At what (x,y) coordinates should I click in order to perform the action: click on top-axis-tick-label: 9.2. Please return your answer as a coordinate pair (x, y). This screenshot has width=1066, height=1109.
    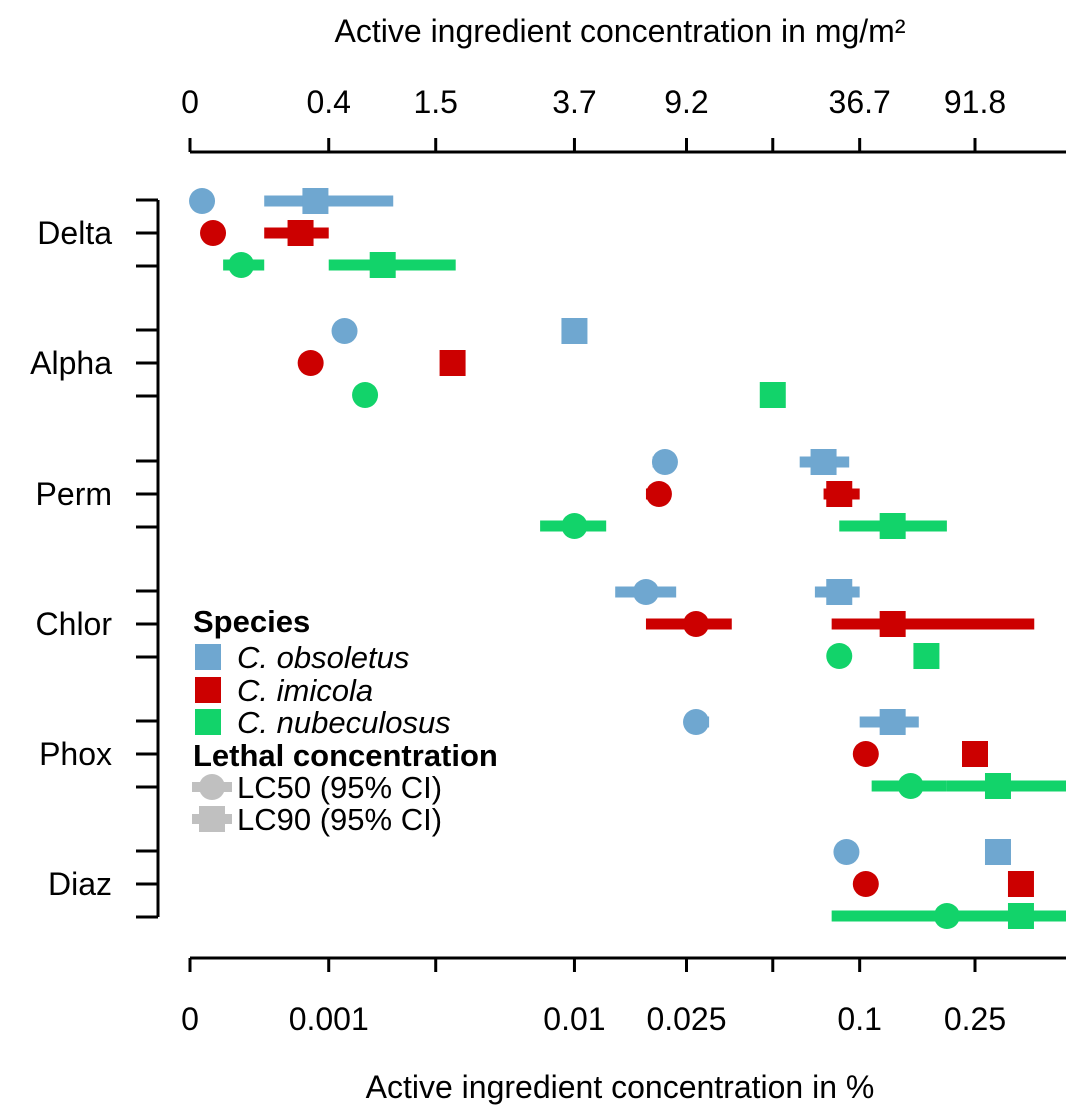
    Looking at the image, I should click on (686, 102).